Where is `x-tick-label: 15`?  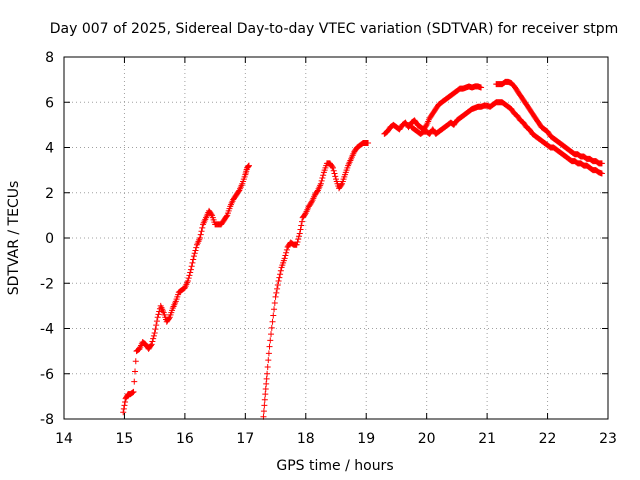
x-tick-label: 15 is located at coordinates (125, 439).